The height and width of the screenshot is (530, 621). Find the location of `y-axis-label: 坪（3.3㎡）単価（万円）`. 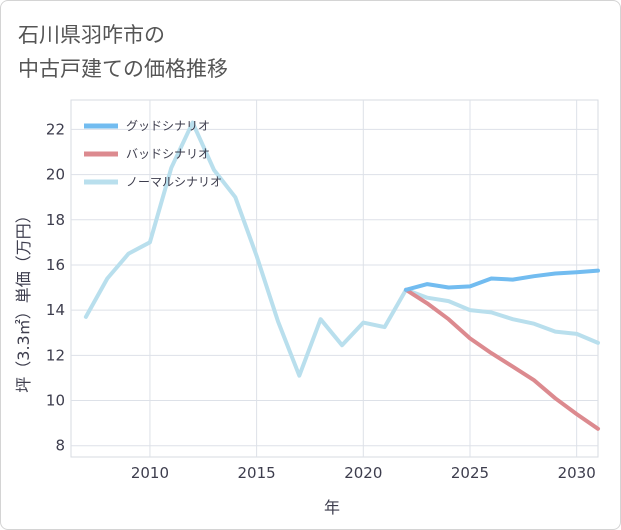

y-axis-label: 坪（3.3㎡）単価（万円） is located at coordinates (23, 299).